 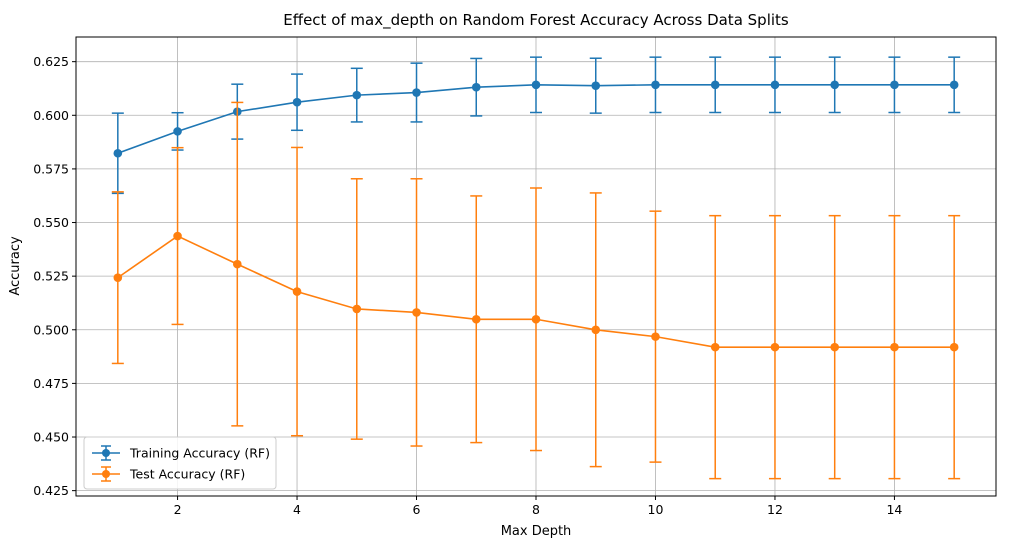 I want to click on legend-item-training: Training Accuracy (RF), so click(x=181, y=453).